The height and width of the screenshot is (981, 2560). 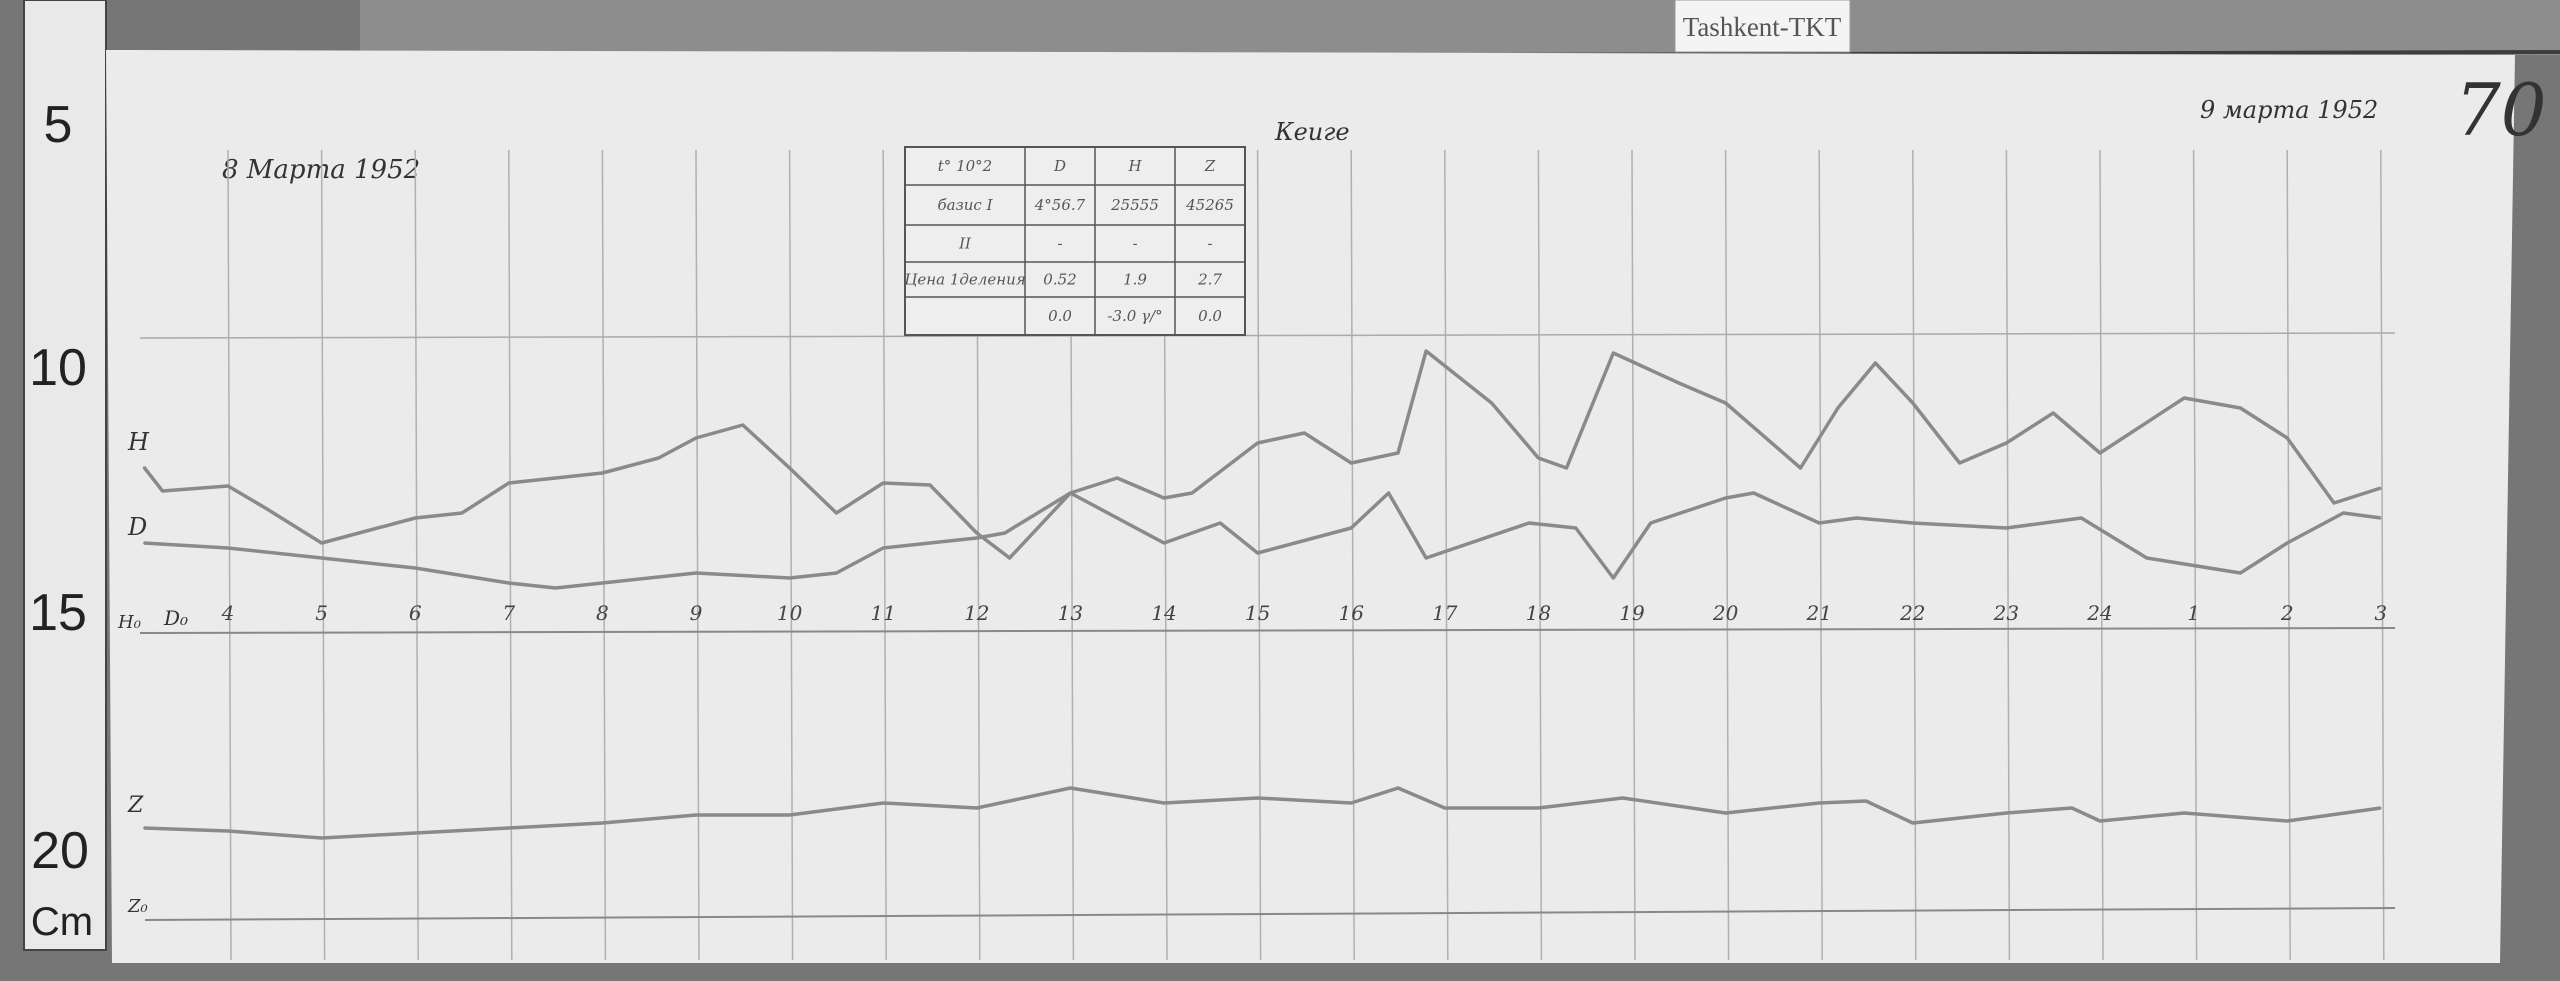 What do you see at coordinates (965, 205) in the screenshot?
I see `table-cell: базис I` at bounding box center [965, 205].